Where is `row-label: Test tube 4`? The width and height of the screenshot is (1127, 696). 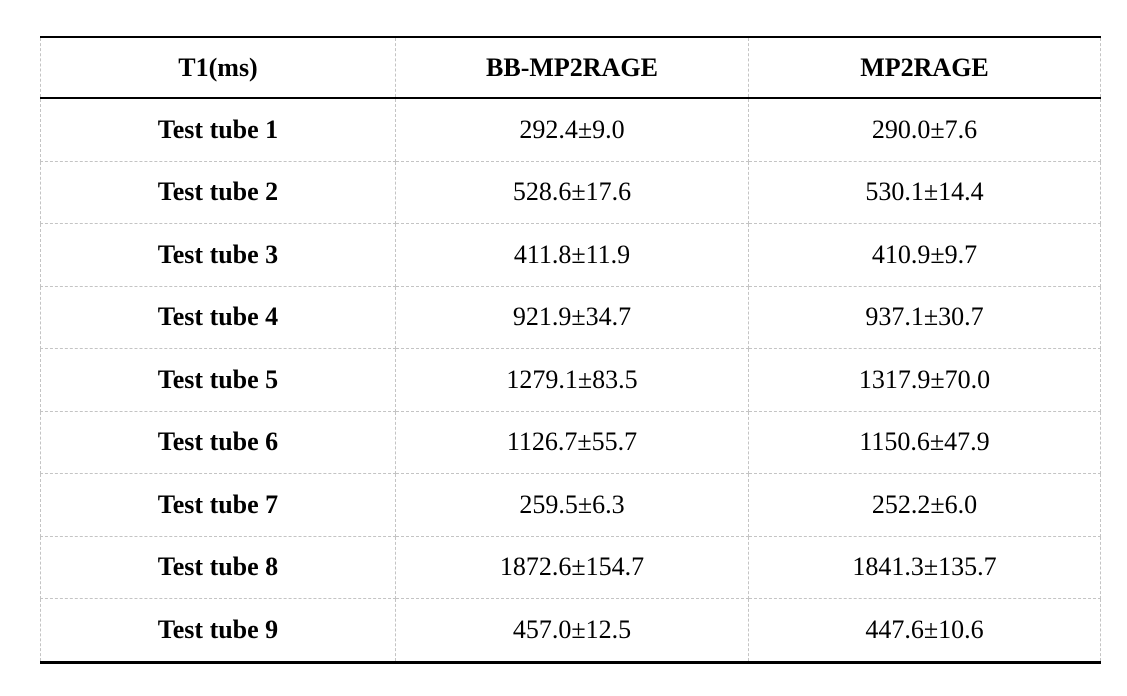
row-label: Test tube 4 is located at coordinates (218, 317).